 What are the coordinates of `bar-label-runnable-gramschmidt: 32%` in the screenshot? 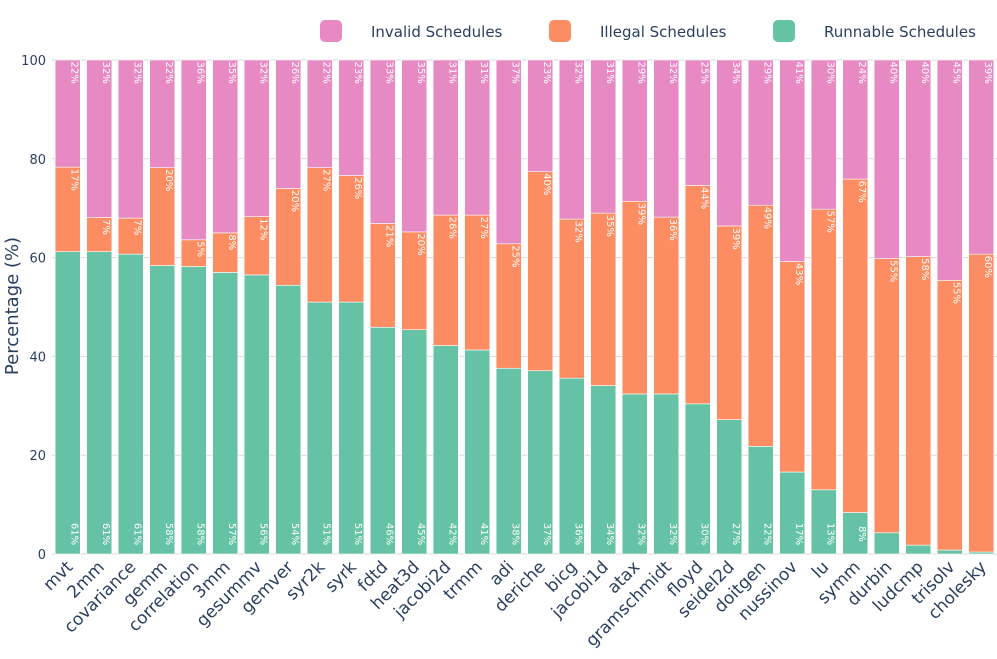 It's located at (672, 534).